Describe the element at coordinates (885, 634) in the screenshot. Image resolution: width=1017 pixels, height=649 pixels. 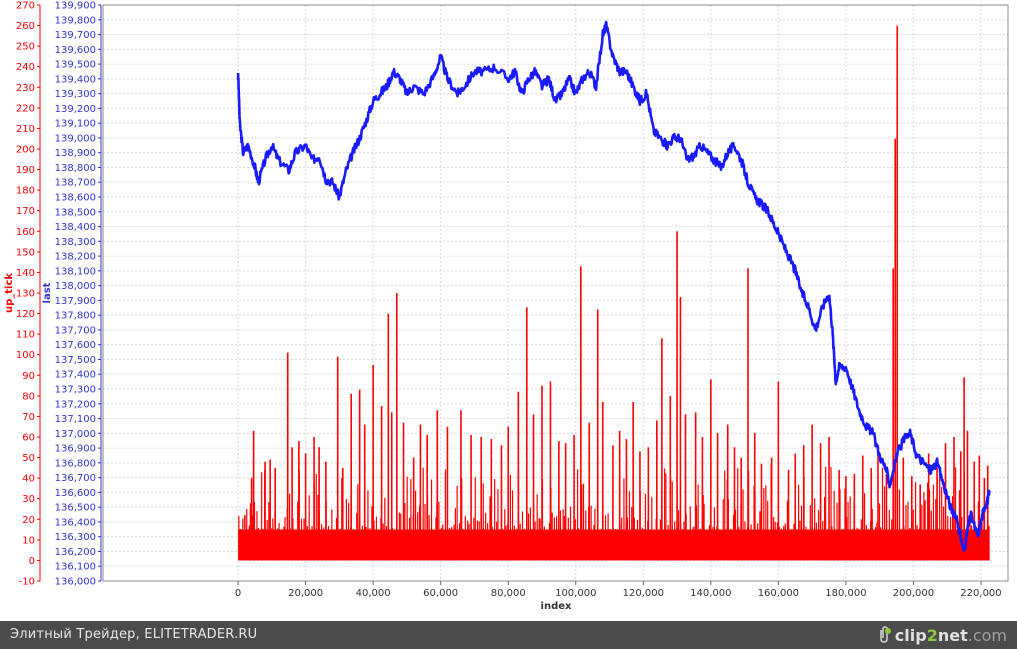
I see `paperclip-icon` at that location.